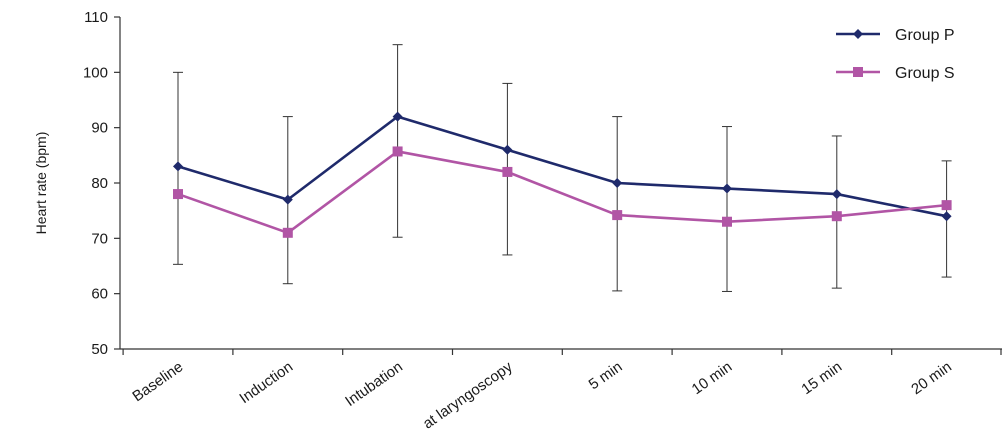  I want to click on x-category-label: Induction, so click(266, 382).